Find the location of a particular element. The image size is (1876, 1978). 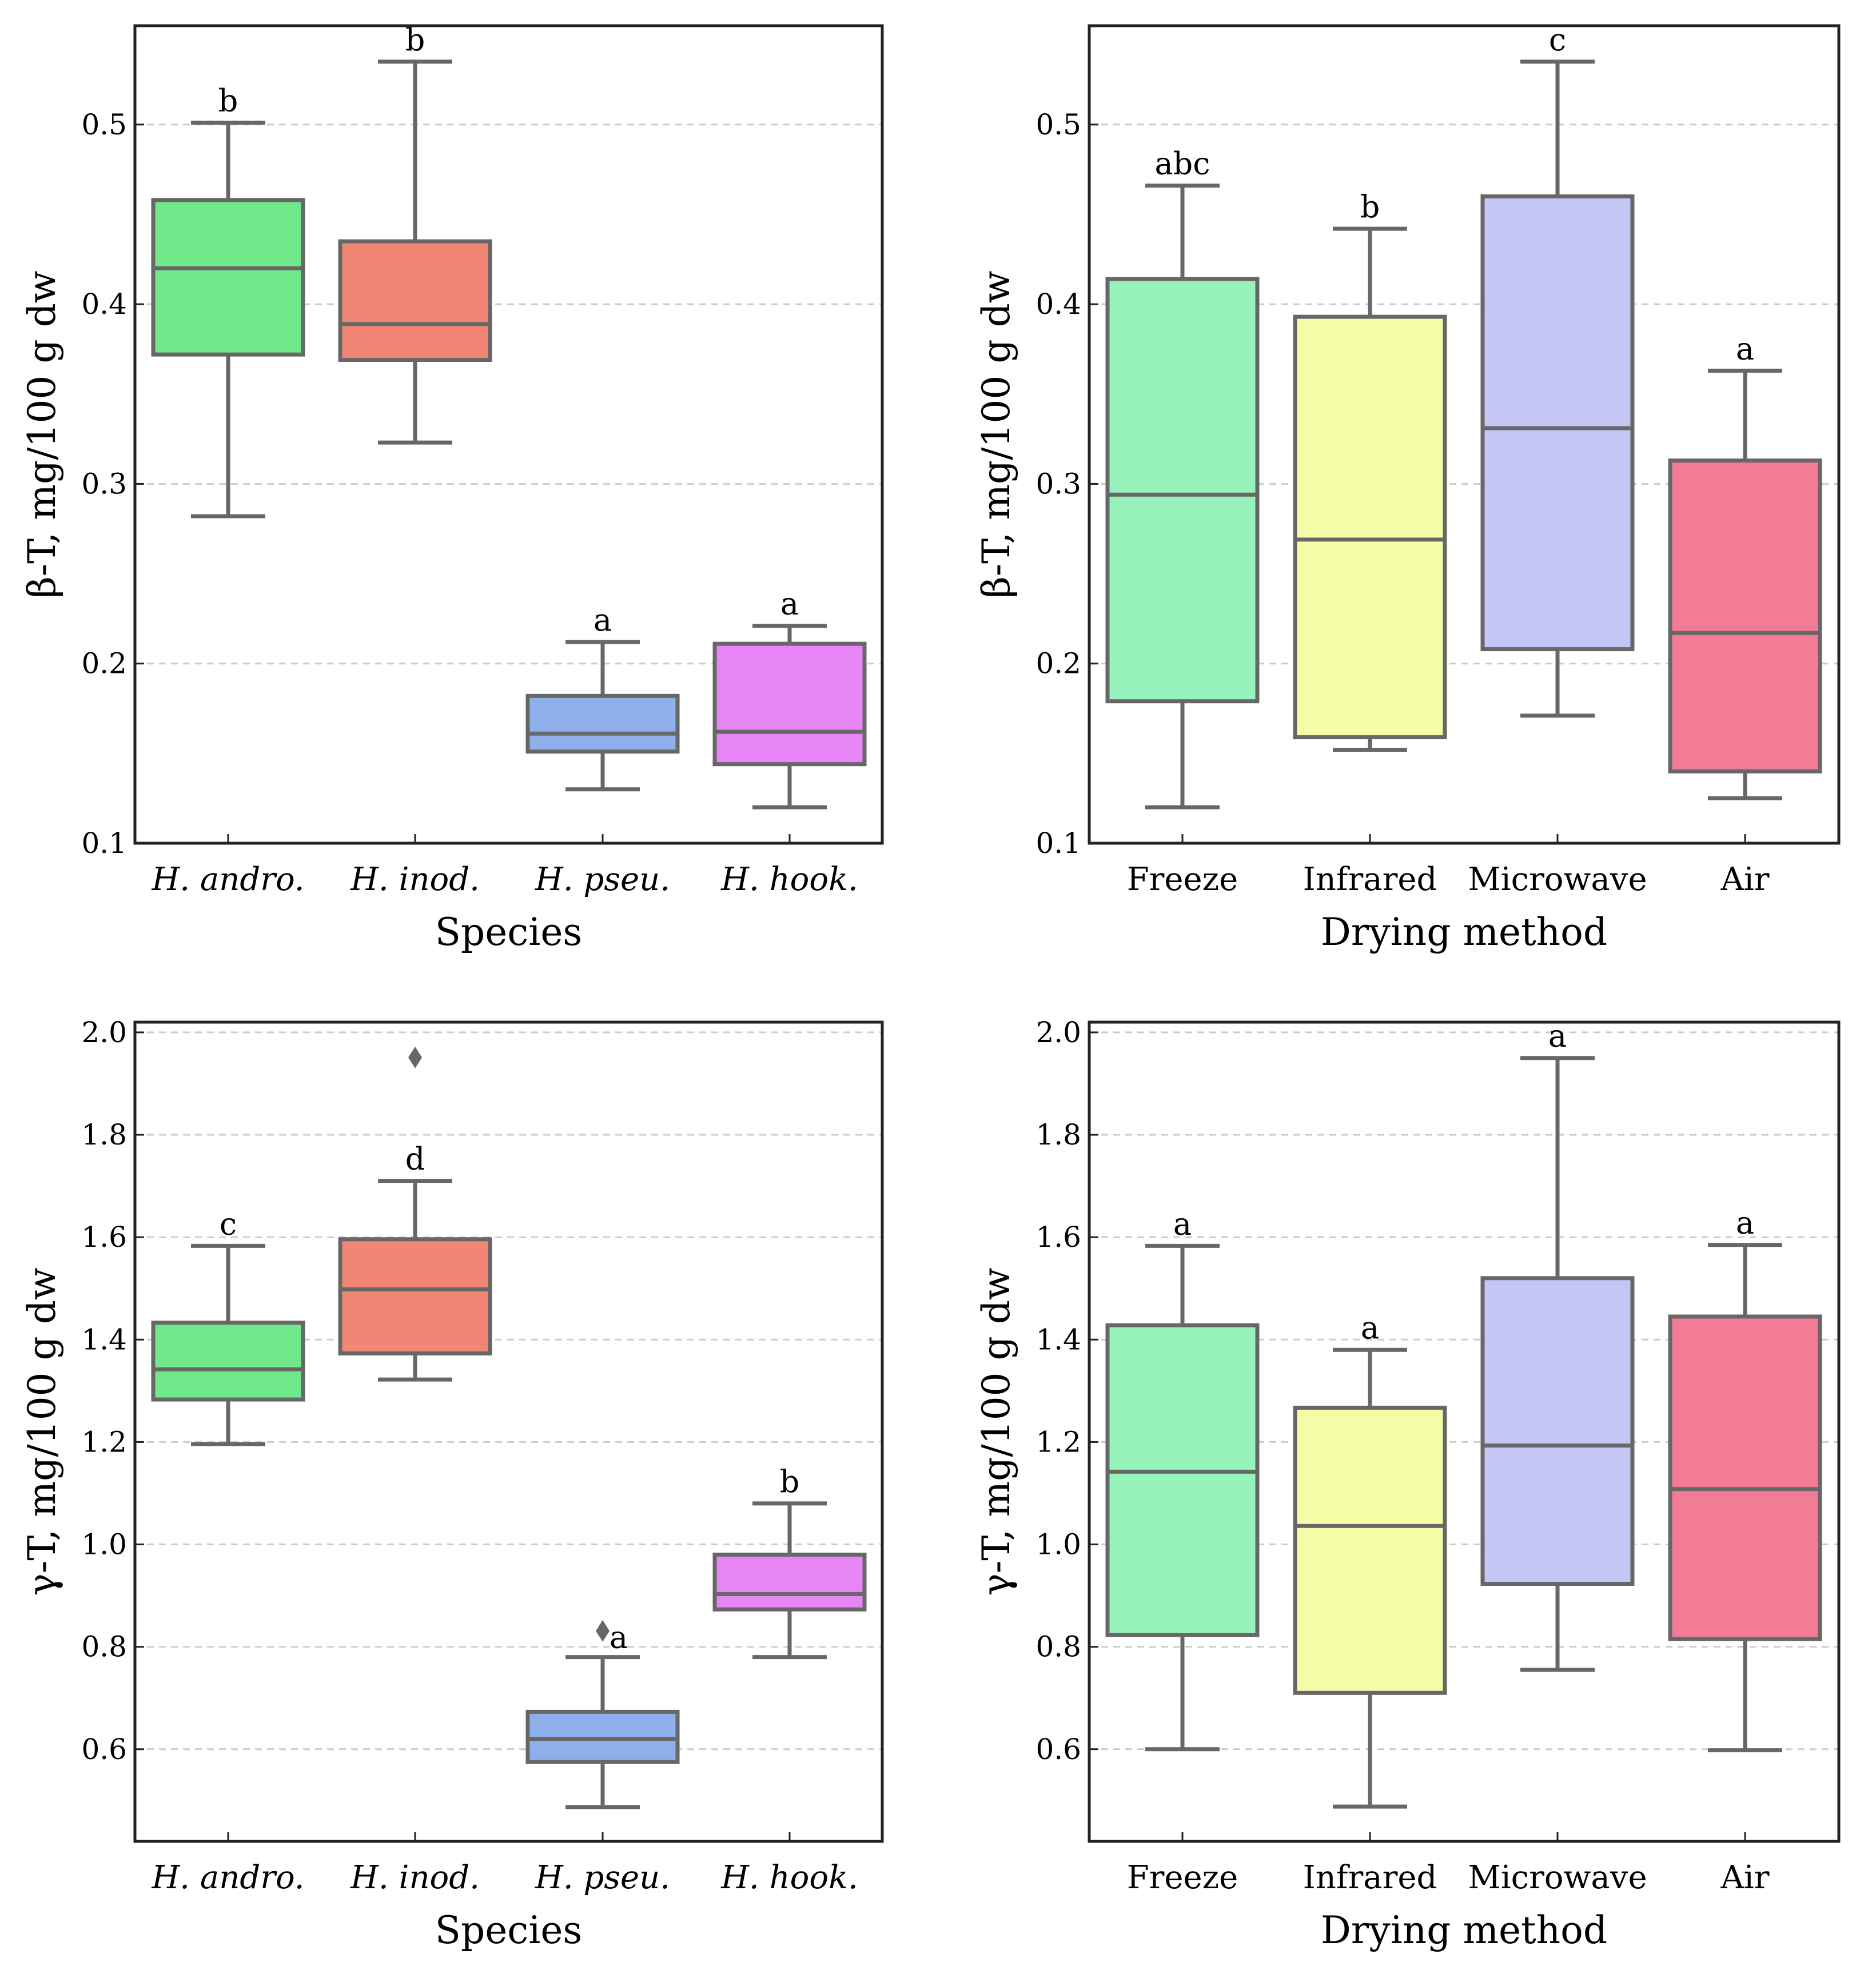

y-tick-label: 0.2 is located at coordinates (104, 663).